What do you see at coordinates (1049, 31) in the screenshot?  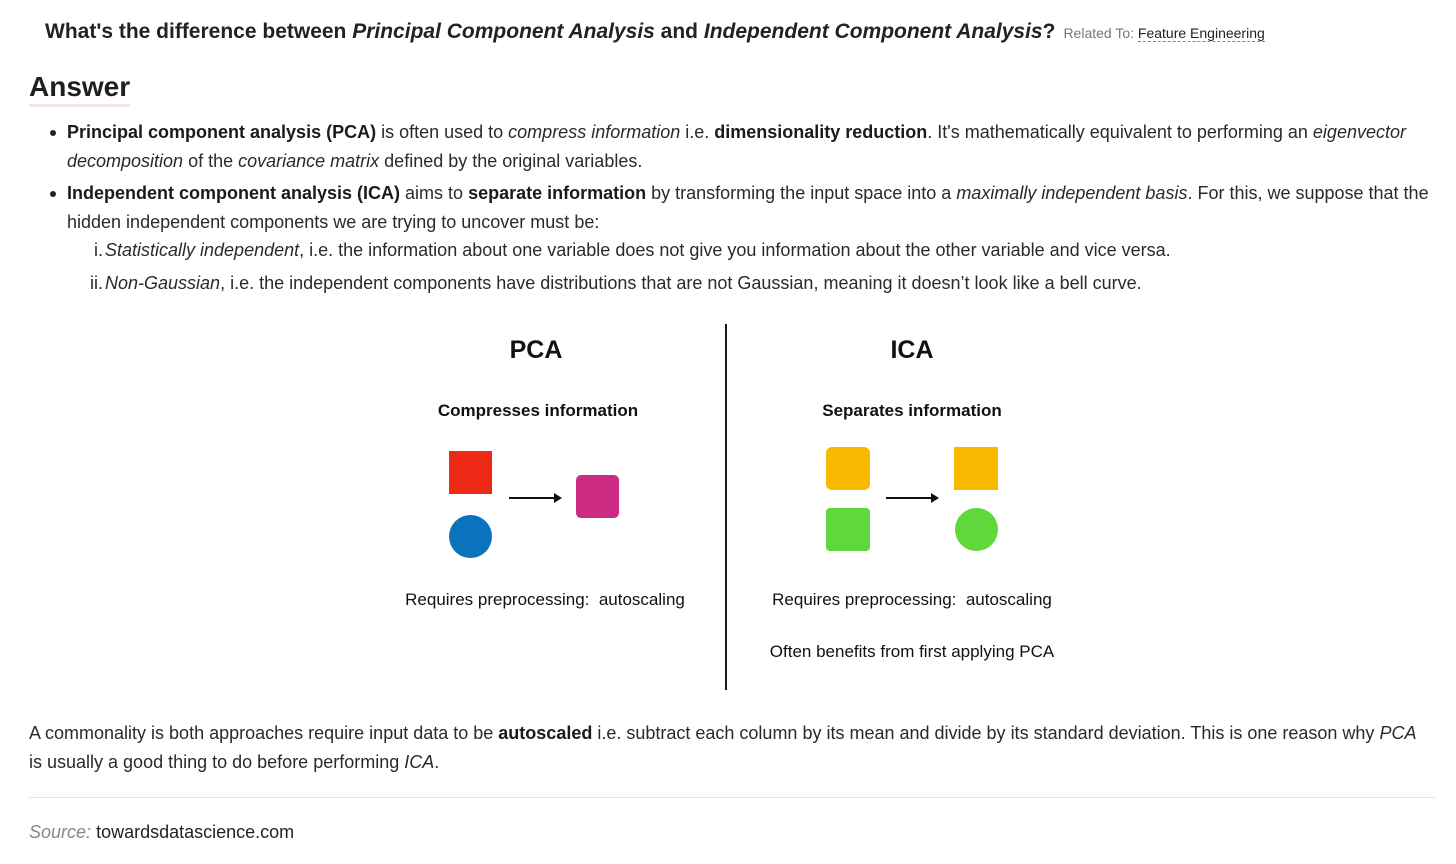 I see `question-mark: ?` at bounding box center [1049, 31].